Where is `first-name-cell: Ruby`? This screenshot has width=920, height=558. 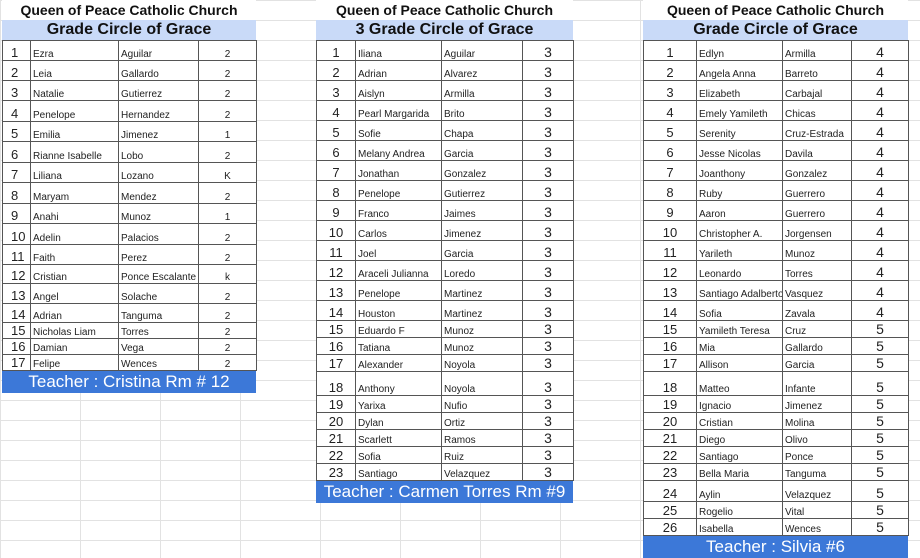 first-name-cell: Ruby is located at coordinates (739, 190).